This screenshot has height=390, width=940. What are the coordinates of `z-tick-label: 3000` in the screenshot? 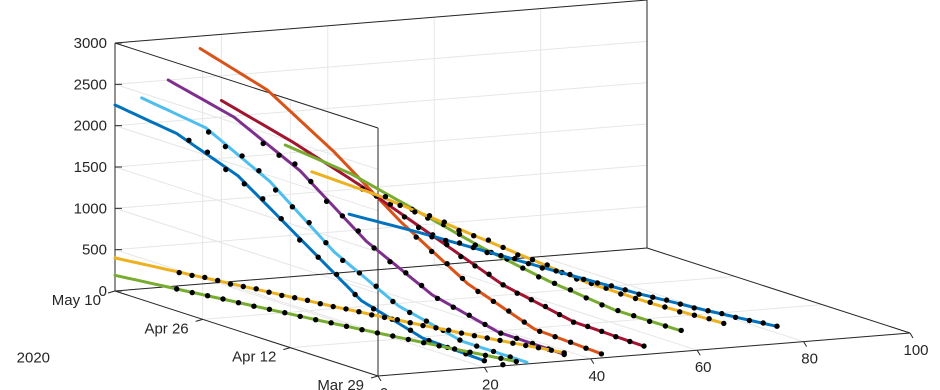 It's located at (90, 43).